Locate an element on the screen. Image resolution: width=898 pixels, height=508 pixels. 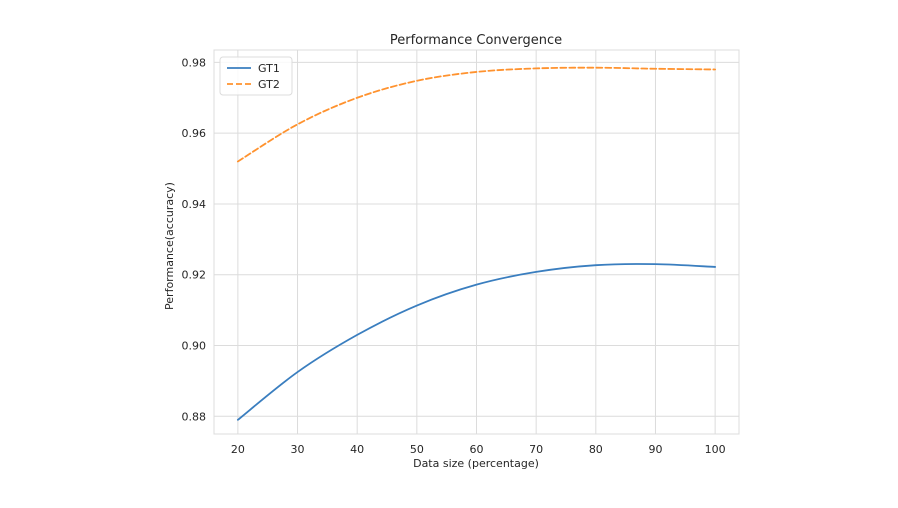
x-tick-label: 90 is located at coordinates (655, 449).